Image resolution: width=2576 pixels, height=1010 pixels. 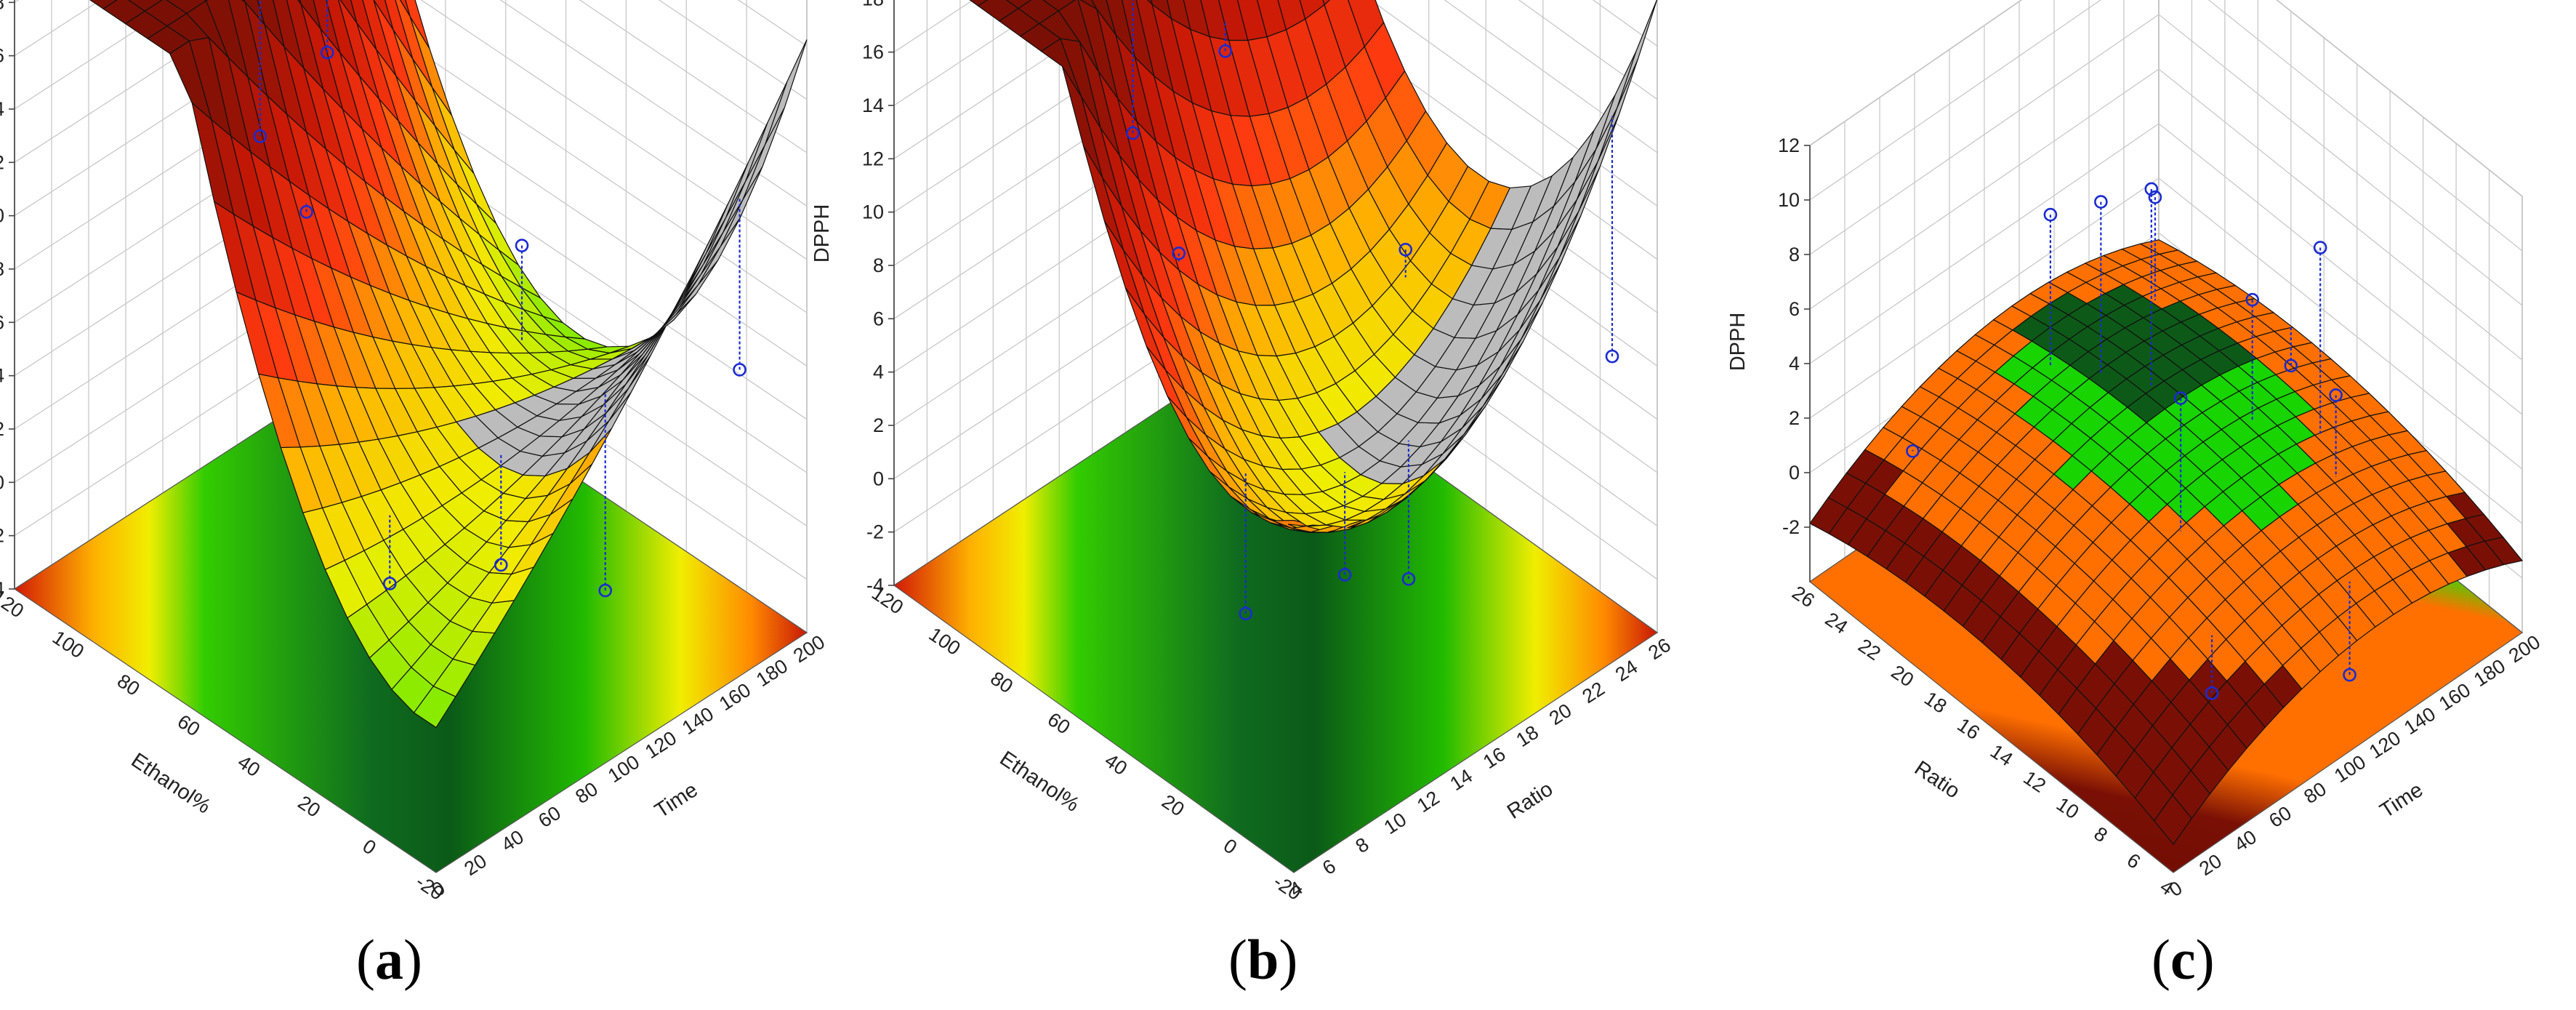 What do you see at coordinates (1803, 597) in the screenshot?
I see `y-tick-label: 26` at bounding box center [1803, 597].